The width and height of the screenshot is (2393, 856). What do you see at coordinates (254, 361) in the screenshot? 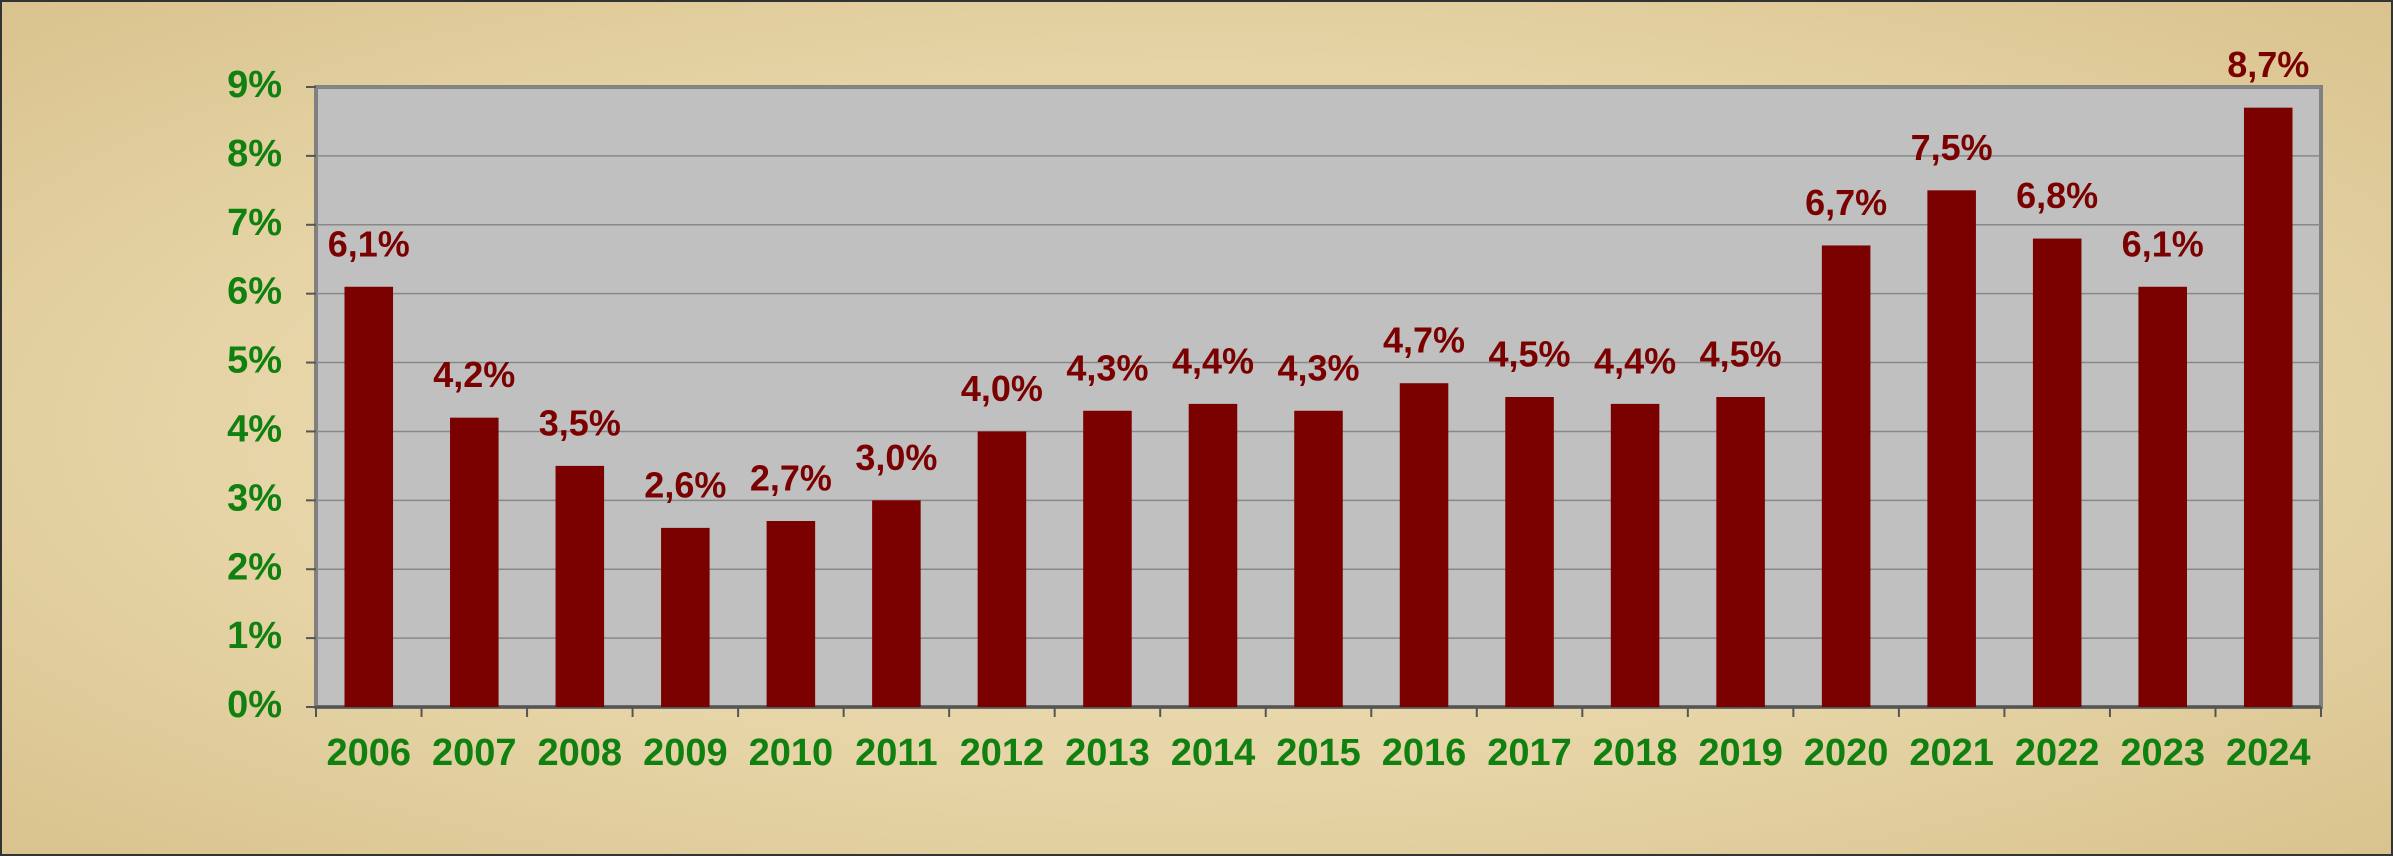
I see `y-tick-label: 5%` at bounding box center [254, 361].